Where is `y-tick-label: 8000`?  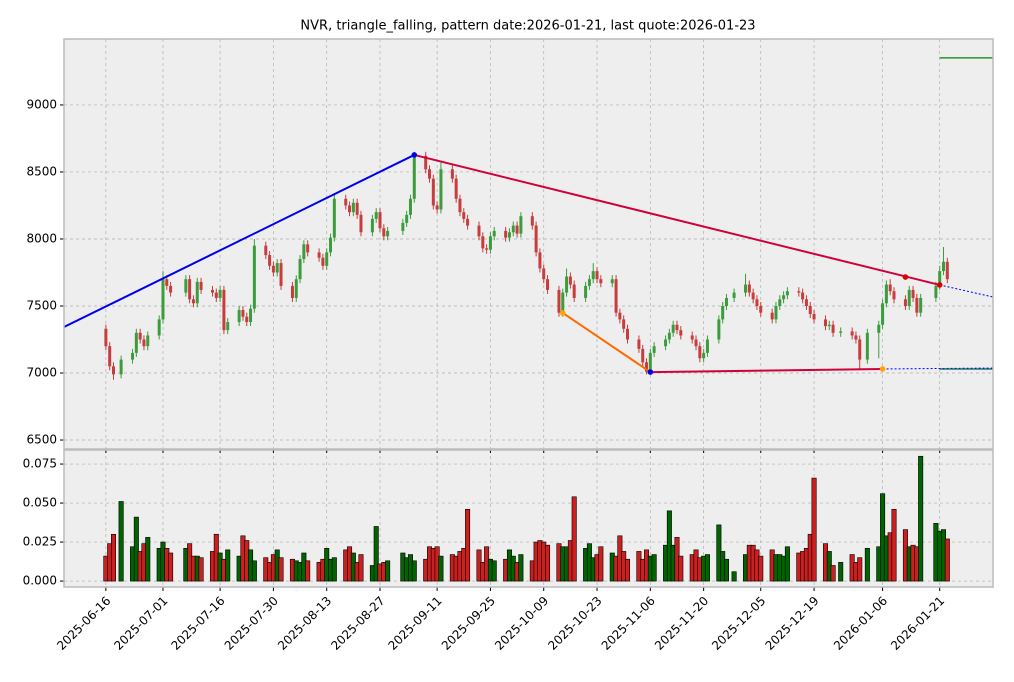
y-tick-label: 8000 is located at coordinates (41, 238).